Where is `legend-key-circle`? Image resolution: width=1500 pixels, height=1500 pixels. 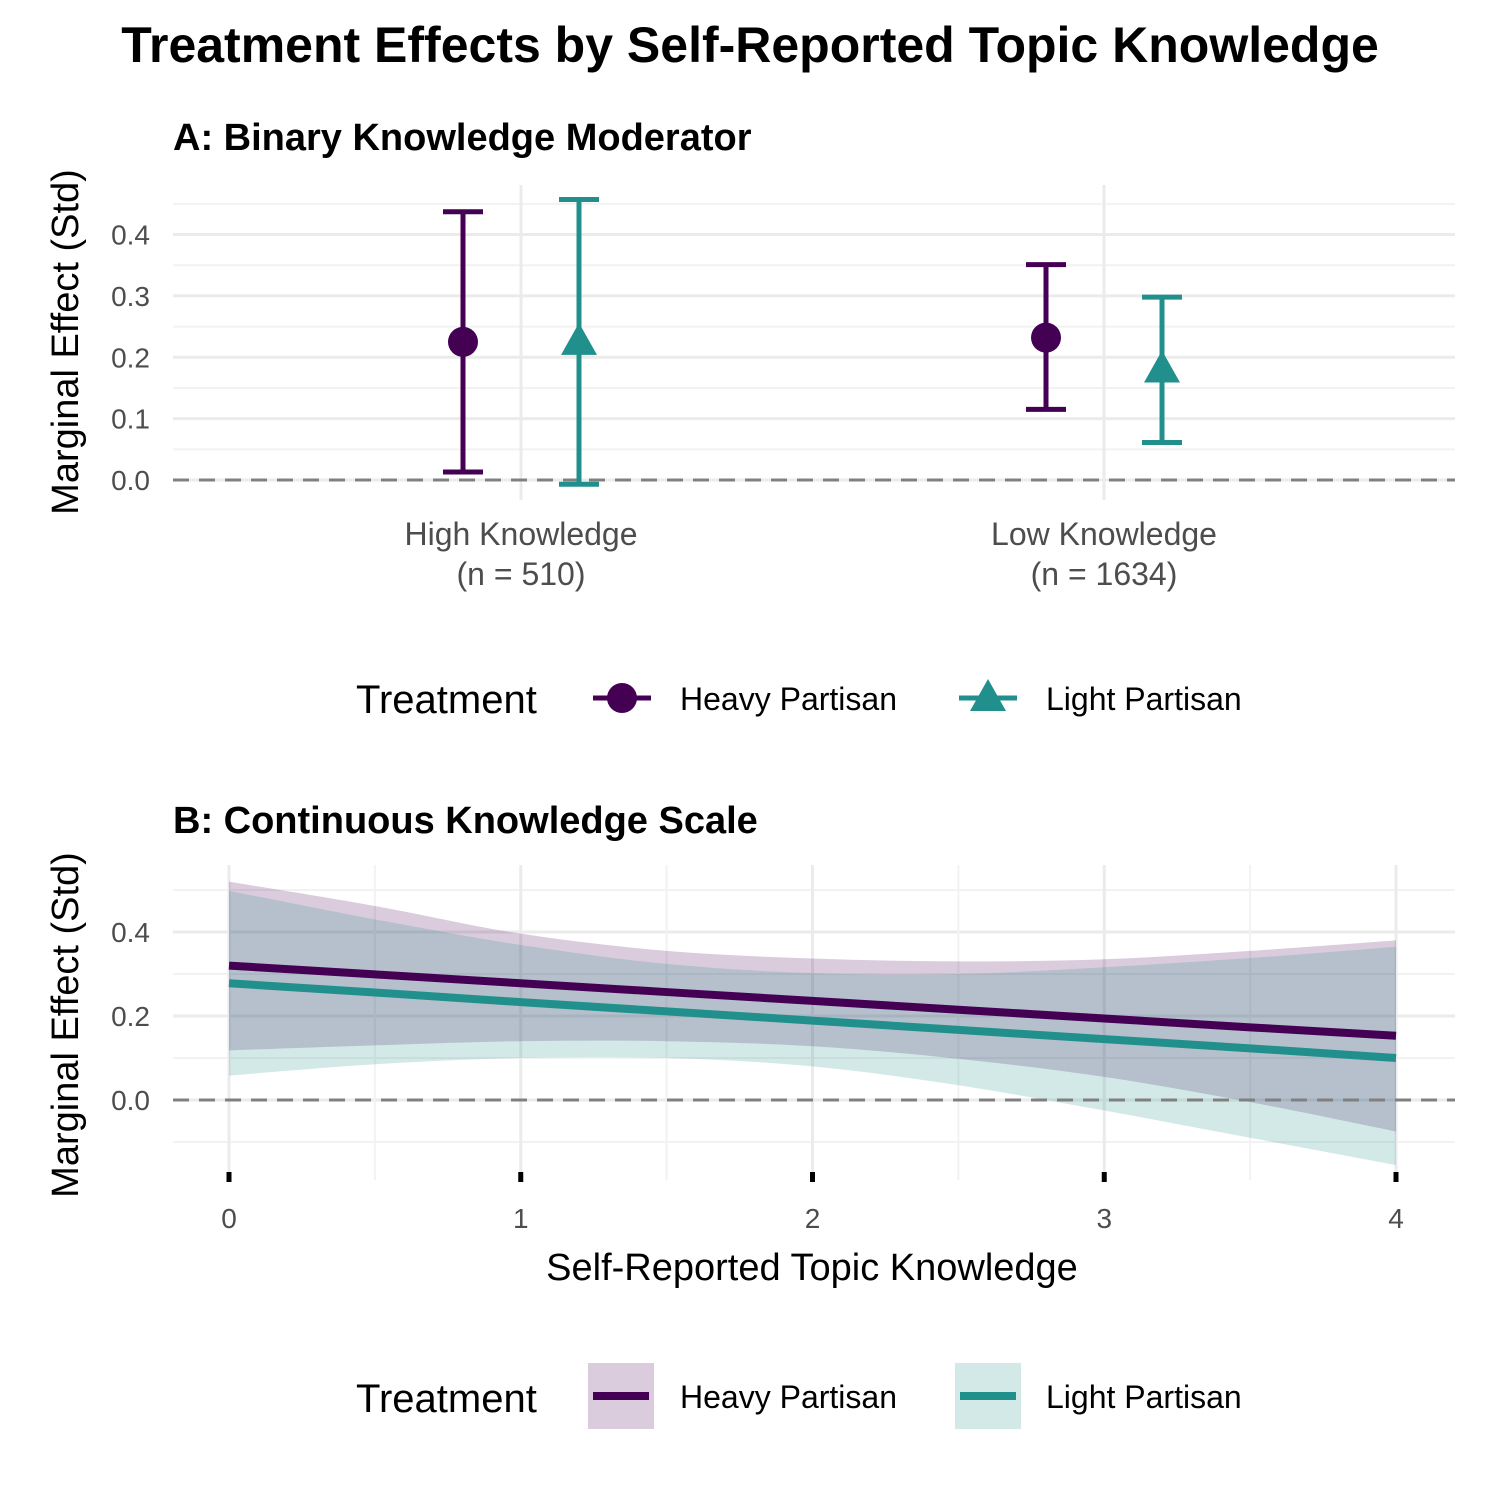 legend-key-circle is located at coordinates (622, 698).